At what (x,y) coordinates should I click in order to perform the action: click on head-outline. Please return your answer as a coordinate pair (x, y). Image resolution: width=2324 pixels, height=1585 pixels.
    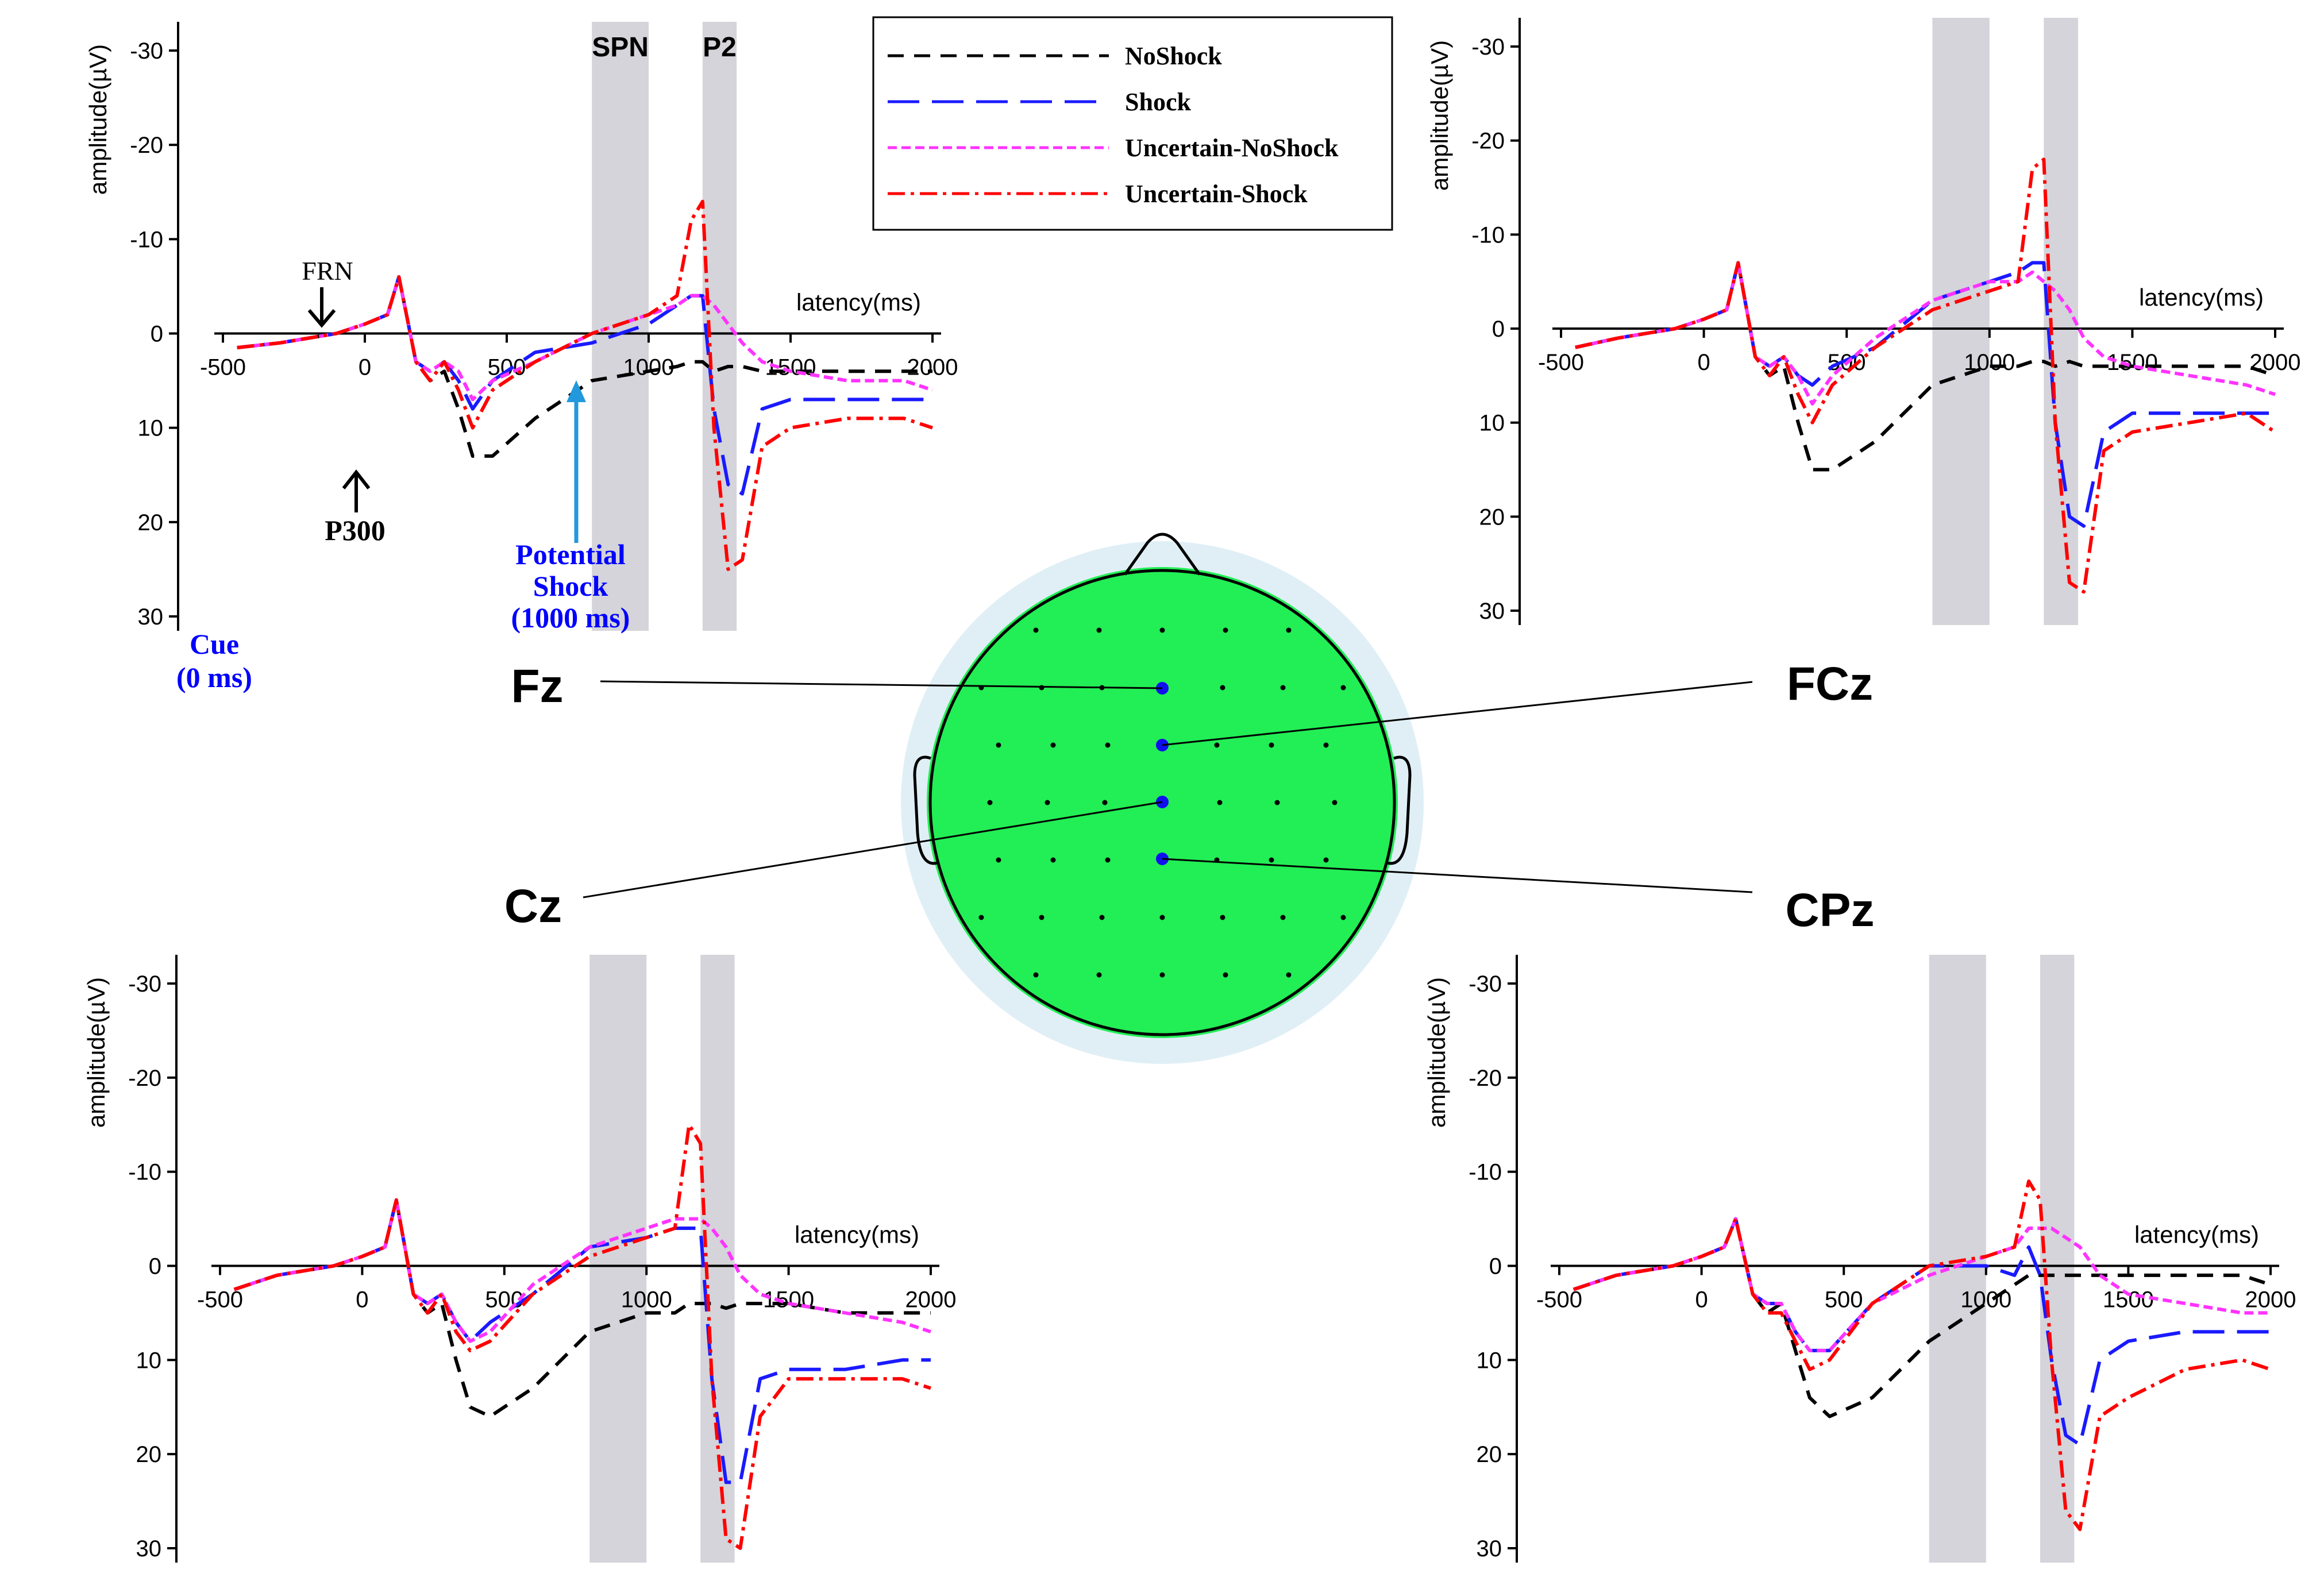
    Looking at the image, I should click on (1162, 802).